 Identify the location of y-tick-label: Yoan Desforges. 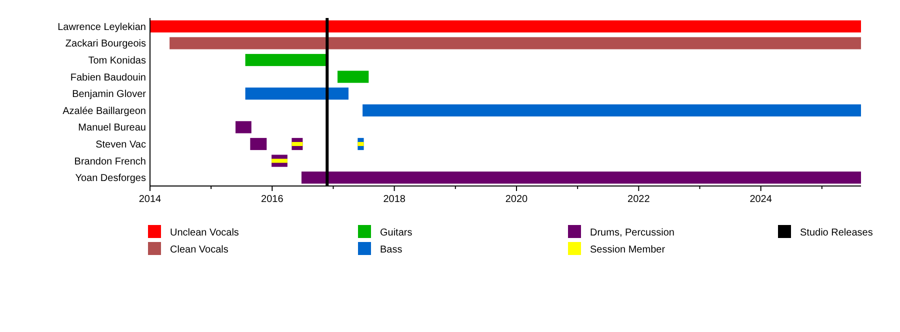
(110, 178).